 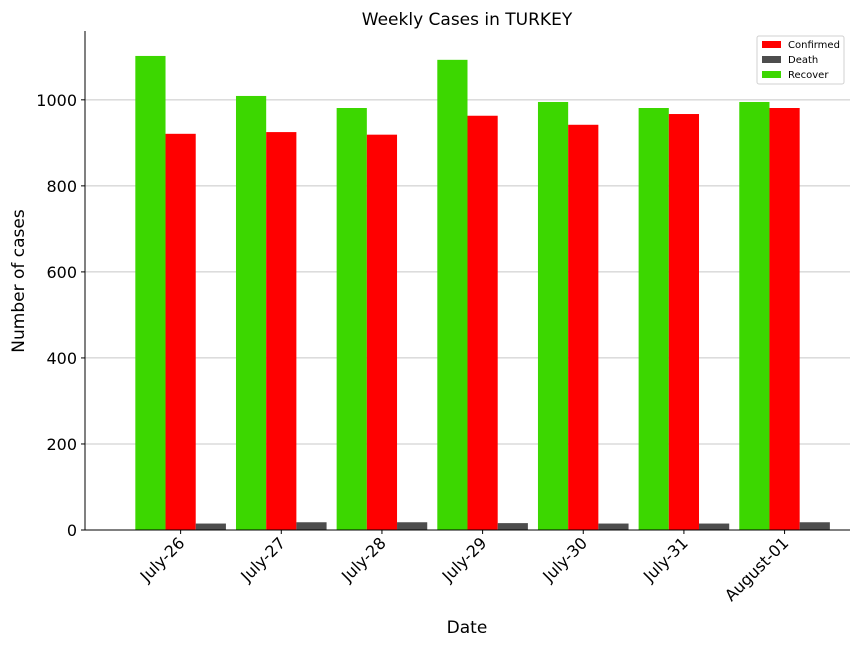 I want to click on x-tick-label: July-30, so click(x=564, y=559).